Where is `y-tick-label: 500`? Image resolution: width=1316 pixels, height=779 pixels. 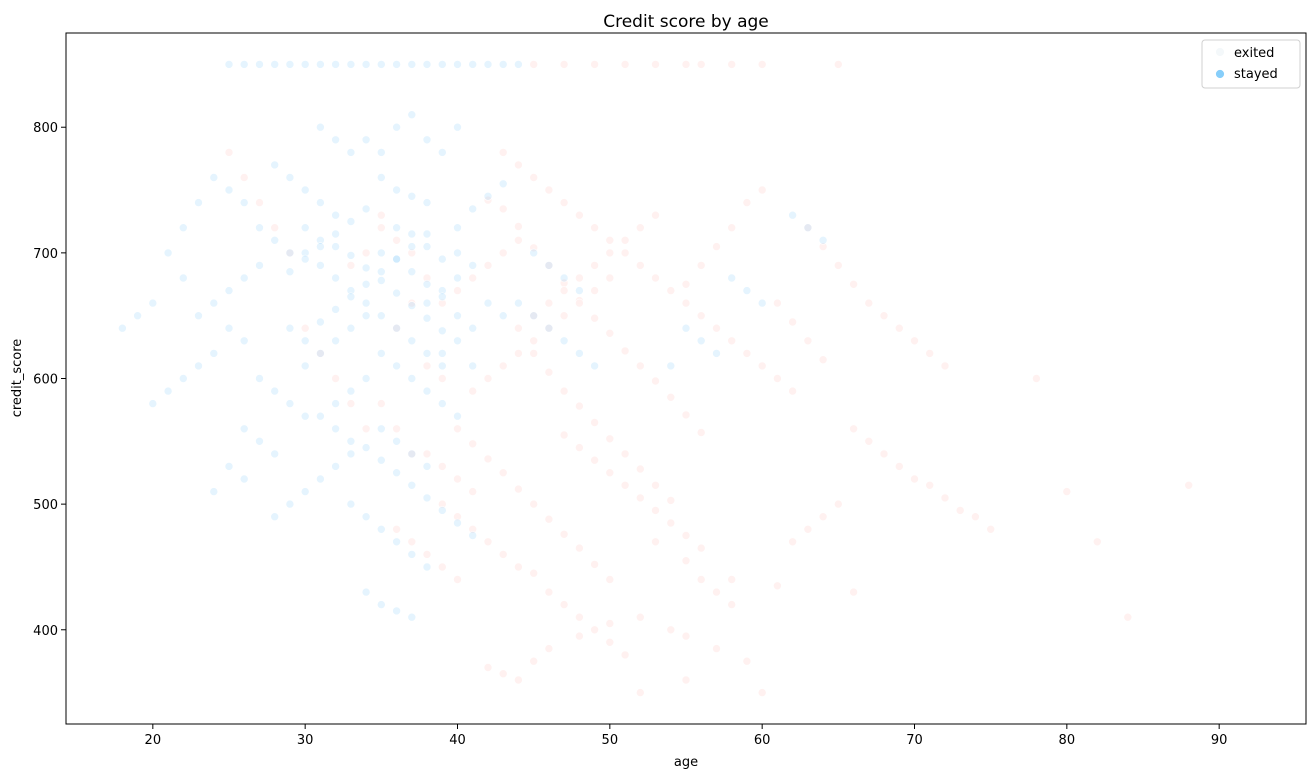
y-tick-label: 500 is located at coordinates (45, 505).